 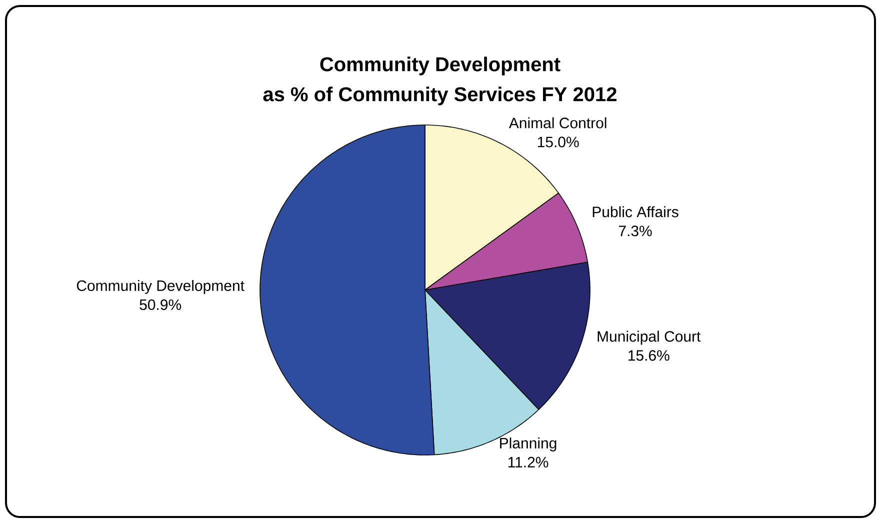 What do you see at coordinates (439, 96) in the screenshot?
I see `chart-subtitle: as % of Community Services FY 2012` at bounding box center [439, 96].